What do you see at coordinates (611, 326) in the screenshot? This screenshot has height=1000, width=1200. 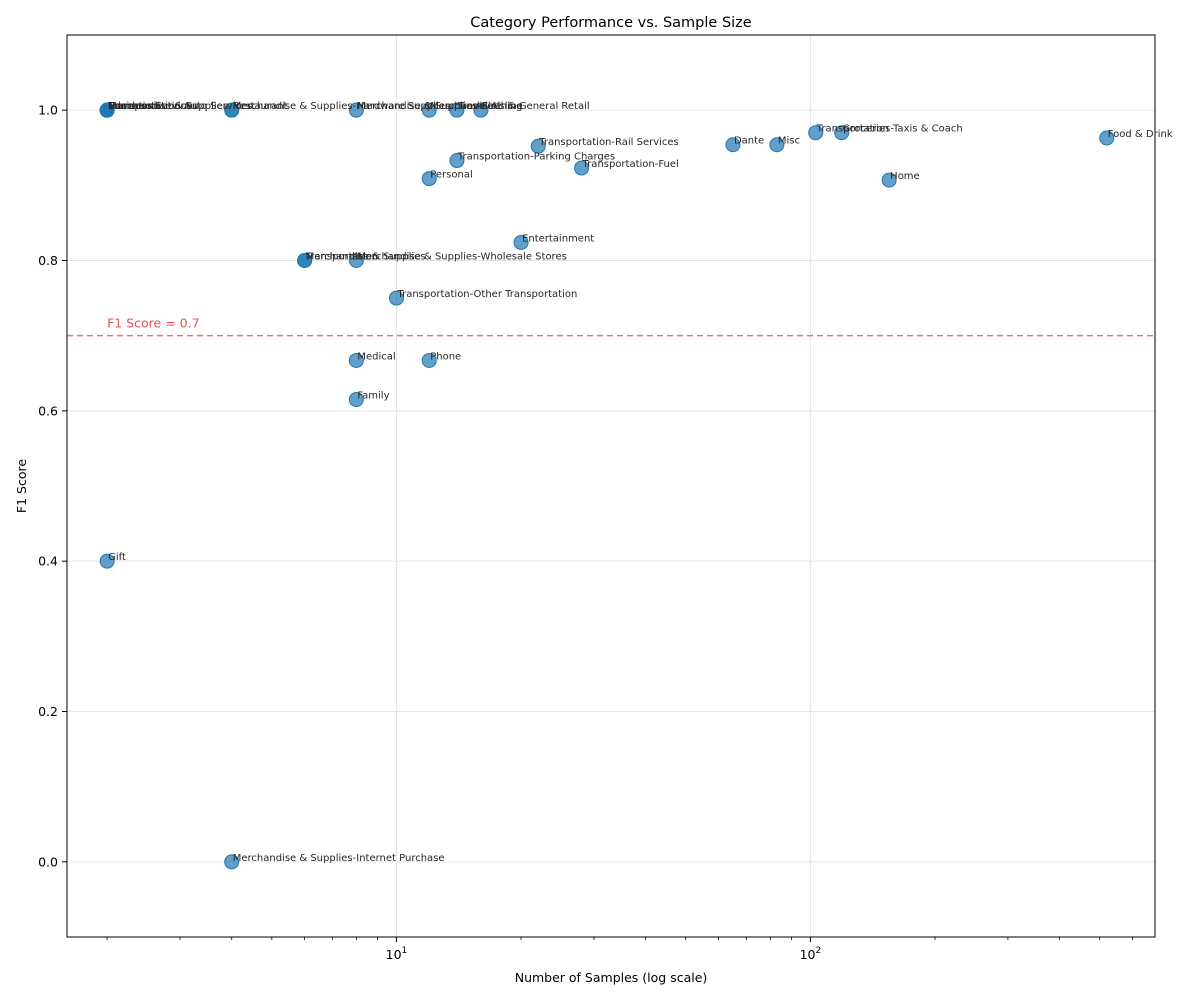 I see `reference-line-group: F1 Score = 0.7` at bounding box center [611, 326].